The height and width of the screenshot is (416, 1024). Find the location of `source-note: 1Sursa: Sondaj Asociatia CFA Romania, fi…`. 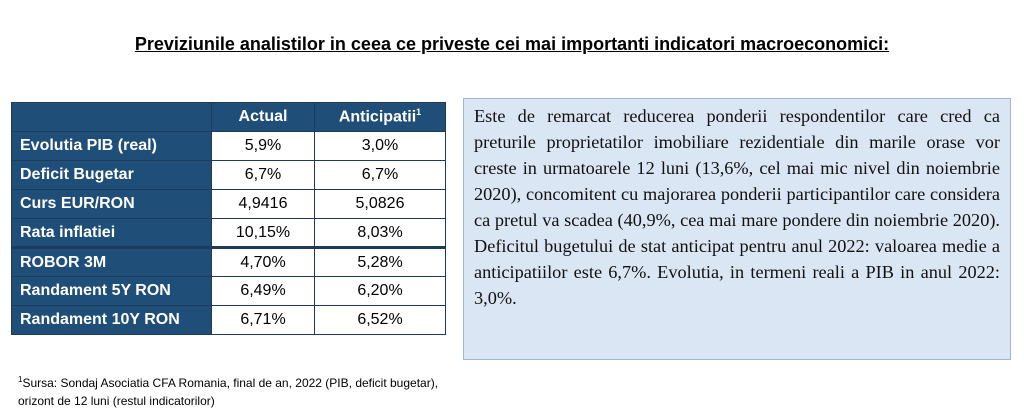

source-note: 1Sursa: Sondaj Asociatia CFA Romania, fi… is located at coordinates (233, 390).